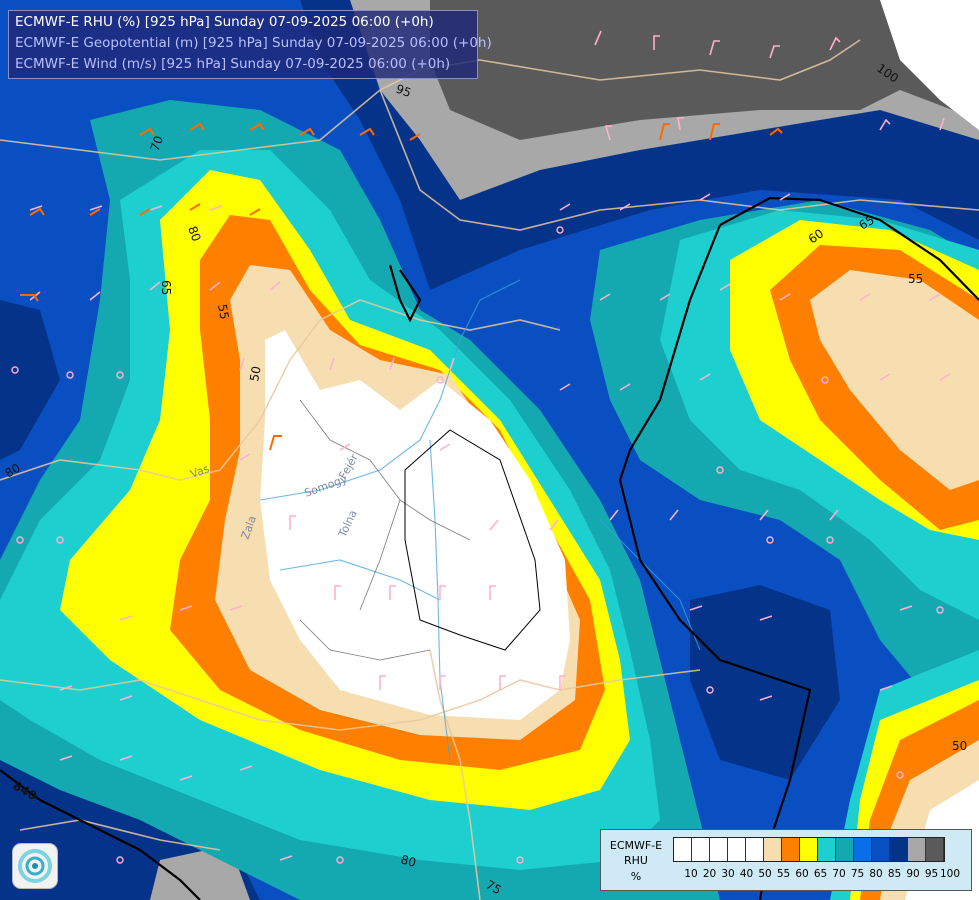 This screenshot has height=900, width=979. I want to click on geopotential-contour-inner, so click(472, 540).